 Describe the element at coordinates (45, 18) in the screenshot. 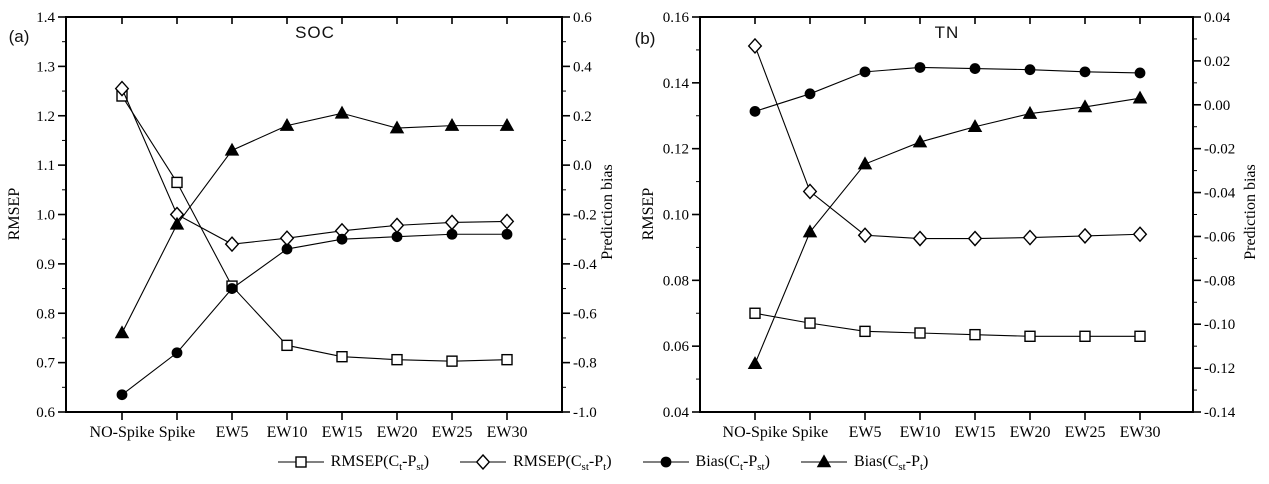

I see `left-tick-label: 1.4` at that location.